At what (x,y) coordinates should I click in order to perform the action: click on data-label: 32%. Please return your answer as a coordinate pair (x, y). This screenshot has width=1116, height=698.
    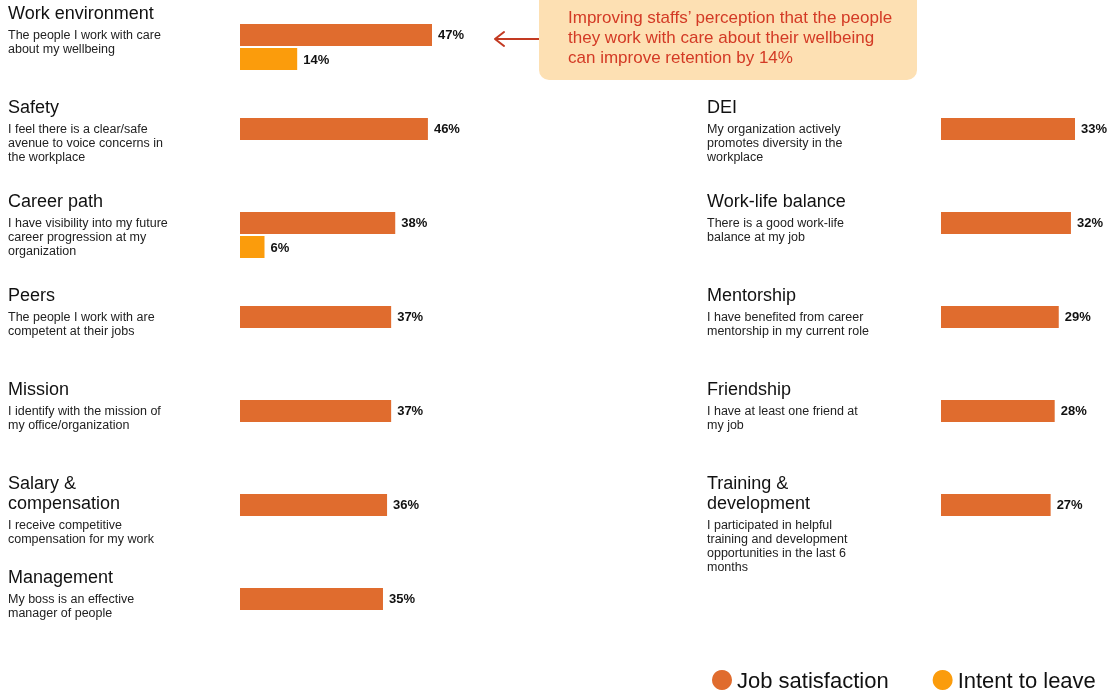
    Looking at the image, I should click on (1090, 223).